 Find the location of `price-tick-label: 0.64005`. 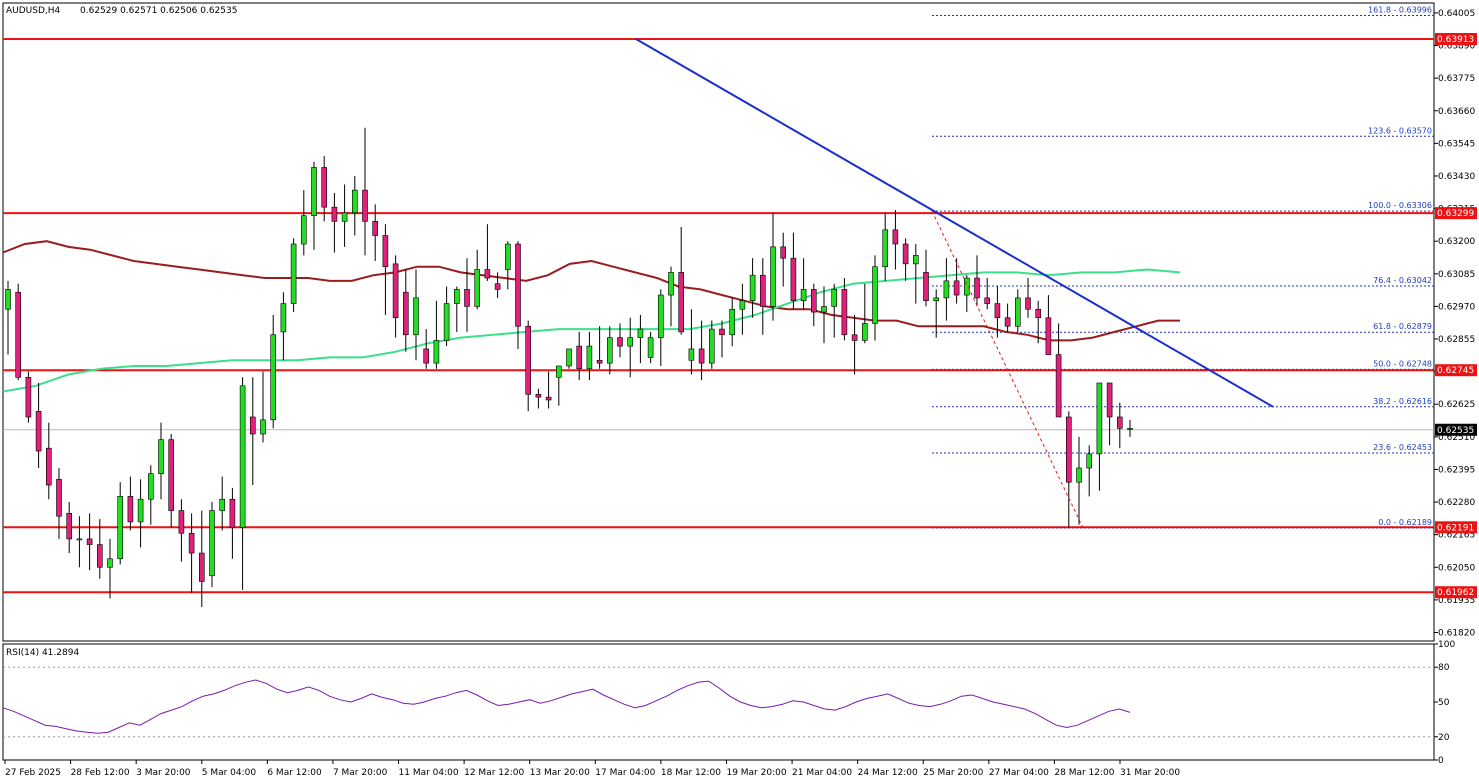

price-tick-label: 0.64005 is located at coordinates (1456, 14).